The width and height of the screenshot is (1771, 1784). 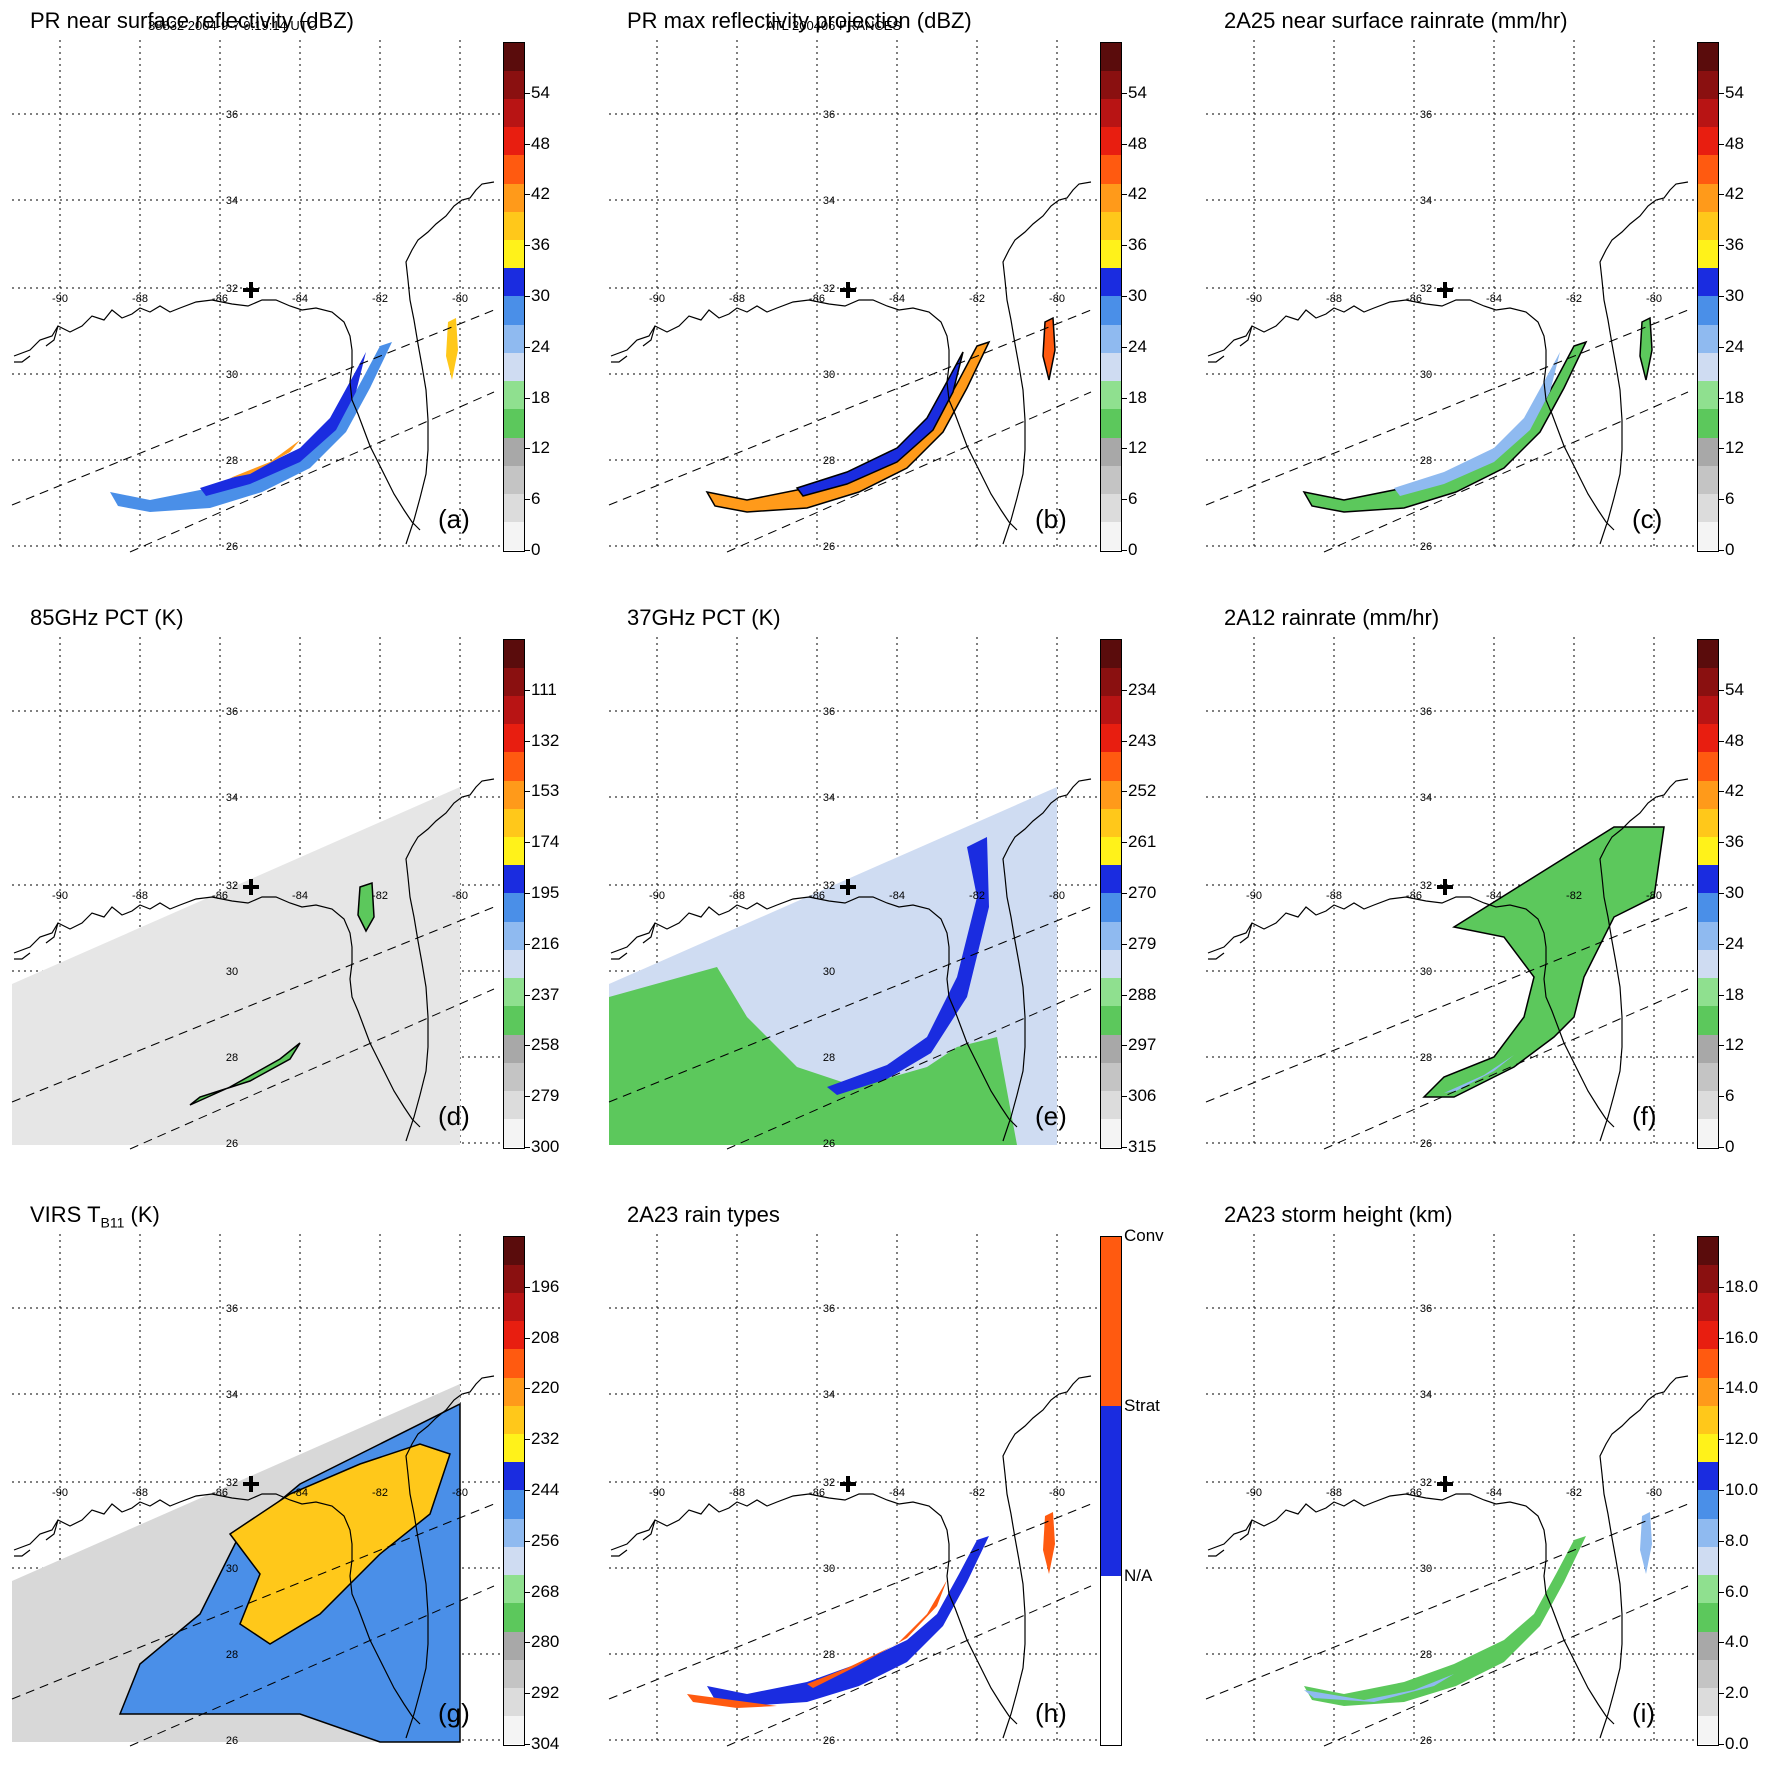 I want to click on lat-label: 28, so click(x=1426, y=461).